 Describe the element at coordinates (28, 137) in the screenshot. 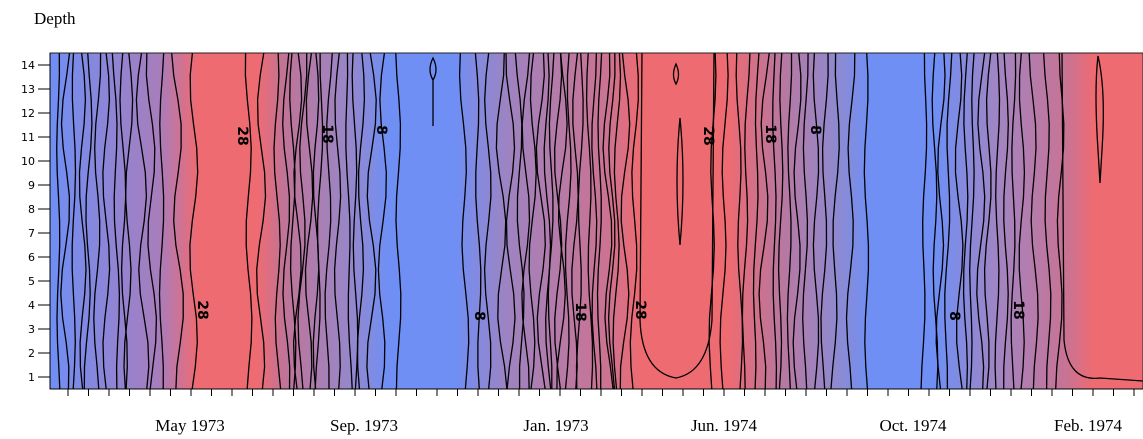

I see `y-tick-label: 11` at that location.